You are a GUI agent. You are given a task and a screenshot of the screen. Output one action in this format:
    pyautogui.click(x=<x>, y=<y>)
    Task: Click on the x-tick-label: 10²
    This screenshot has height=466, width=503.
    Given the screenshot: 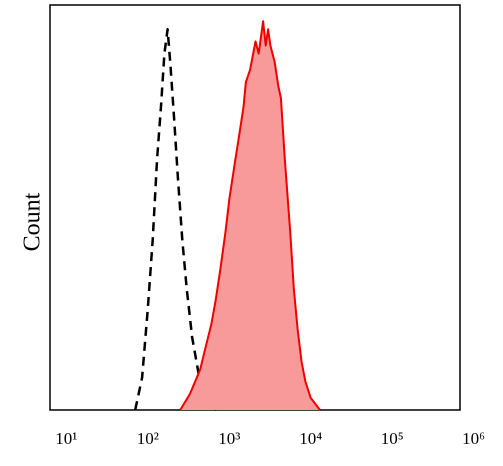 What is the action you would take?
    pyautogui.click(x=148, y=438)
    